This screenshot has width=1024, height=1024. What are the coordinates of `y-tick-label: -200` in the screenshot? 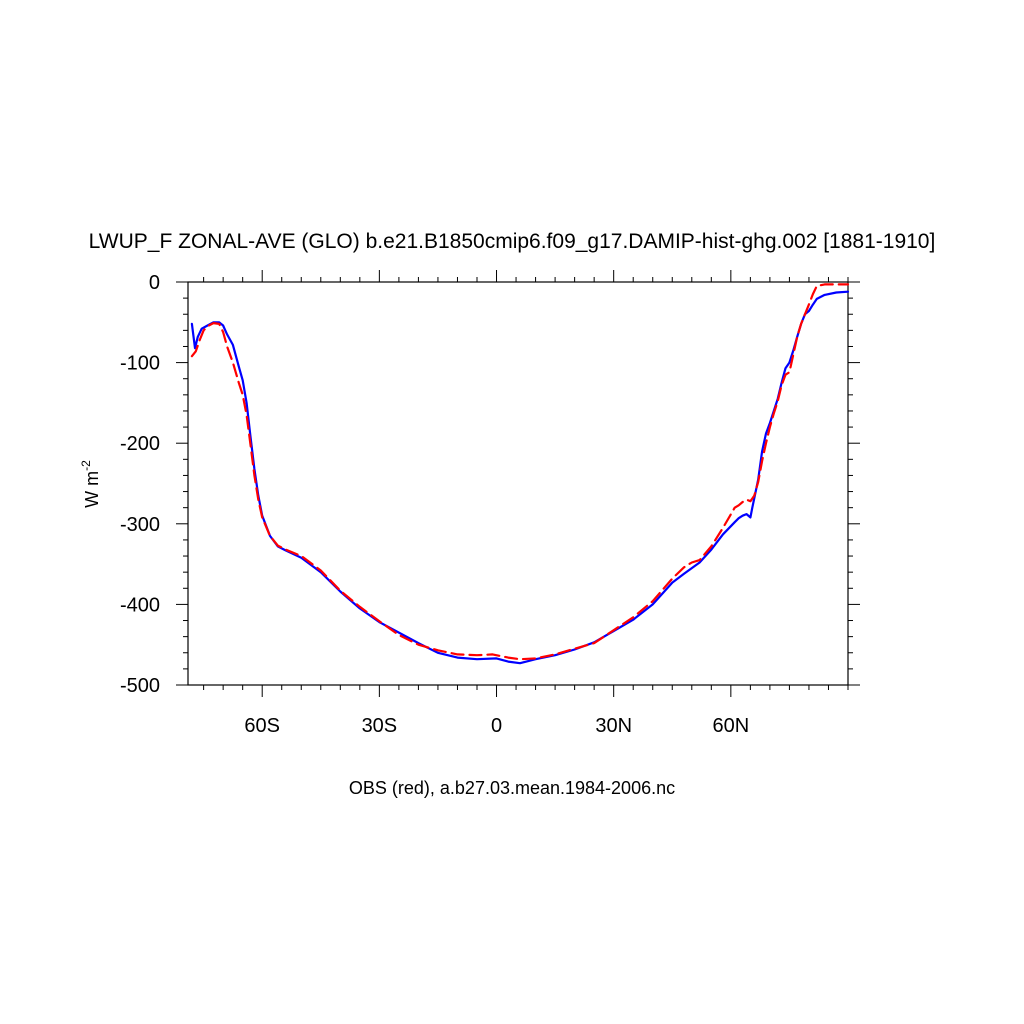 It's located at (140, 444).